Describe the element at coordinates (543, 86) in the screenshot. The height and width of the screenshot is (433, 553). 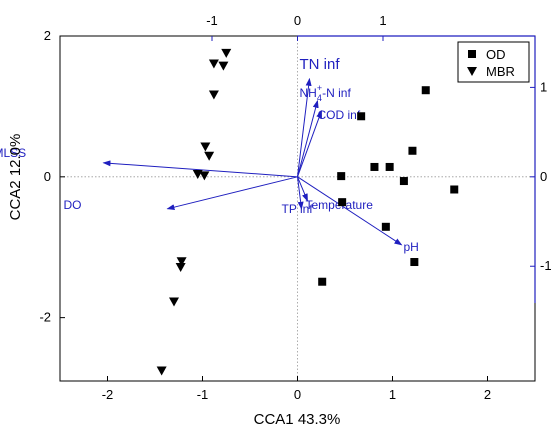
I see `right-axis-tick-label: 1` at that location.